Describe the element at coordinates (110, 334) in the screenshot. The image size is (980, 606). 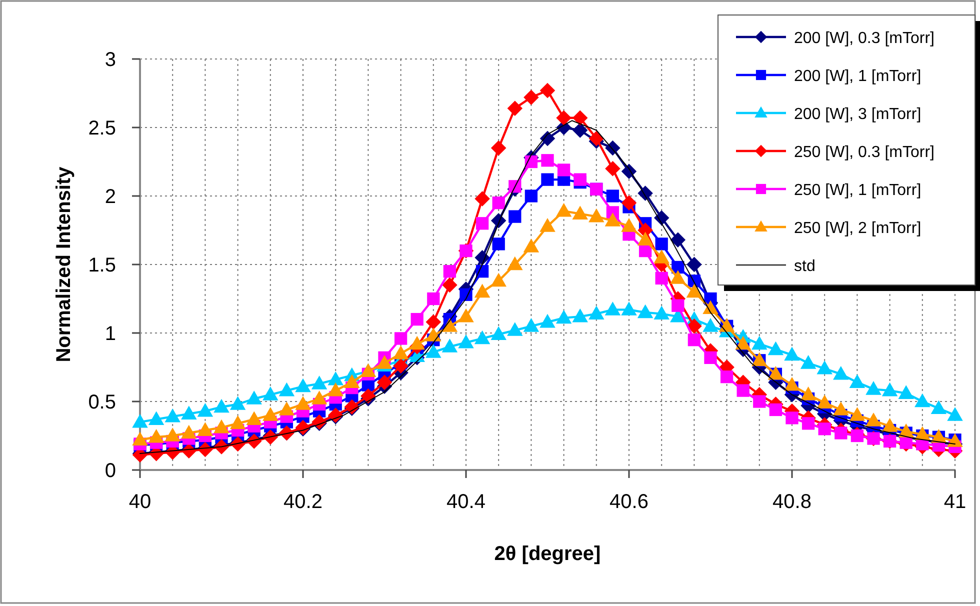
I see `y-tick-label: 1` at that location.